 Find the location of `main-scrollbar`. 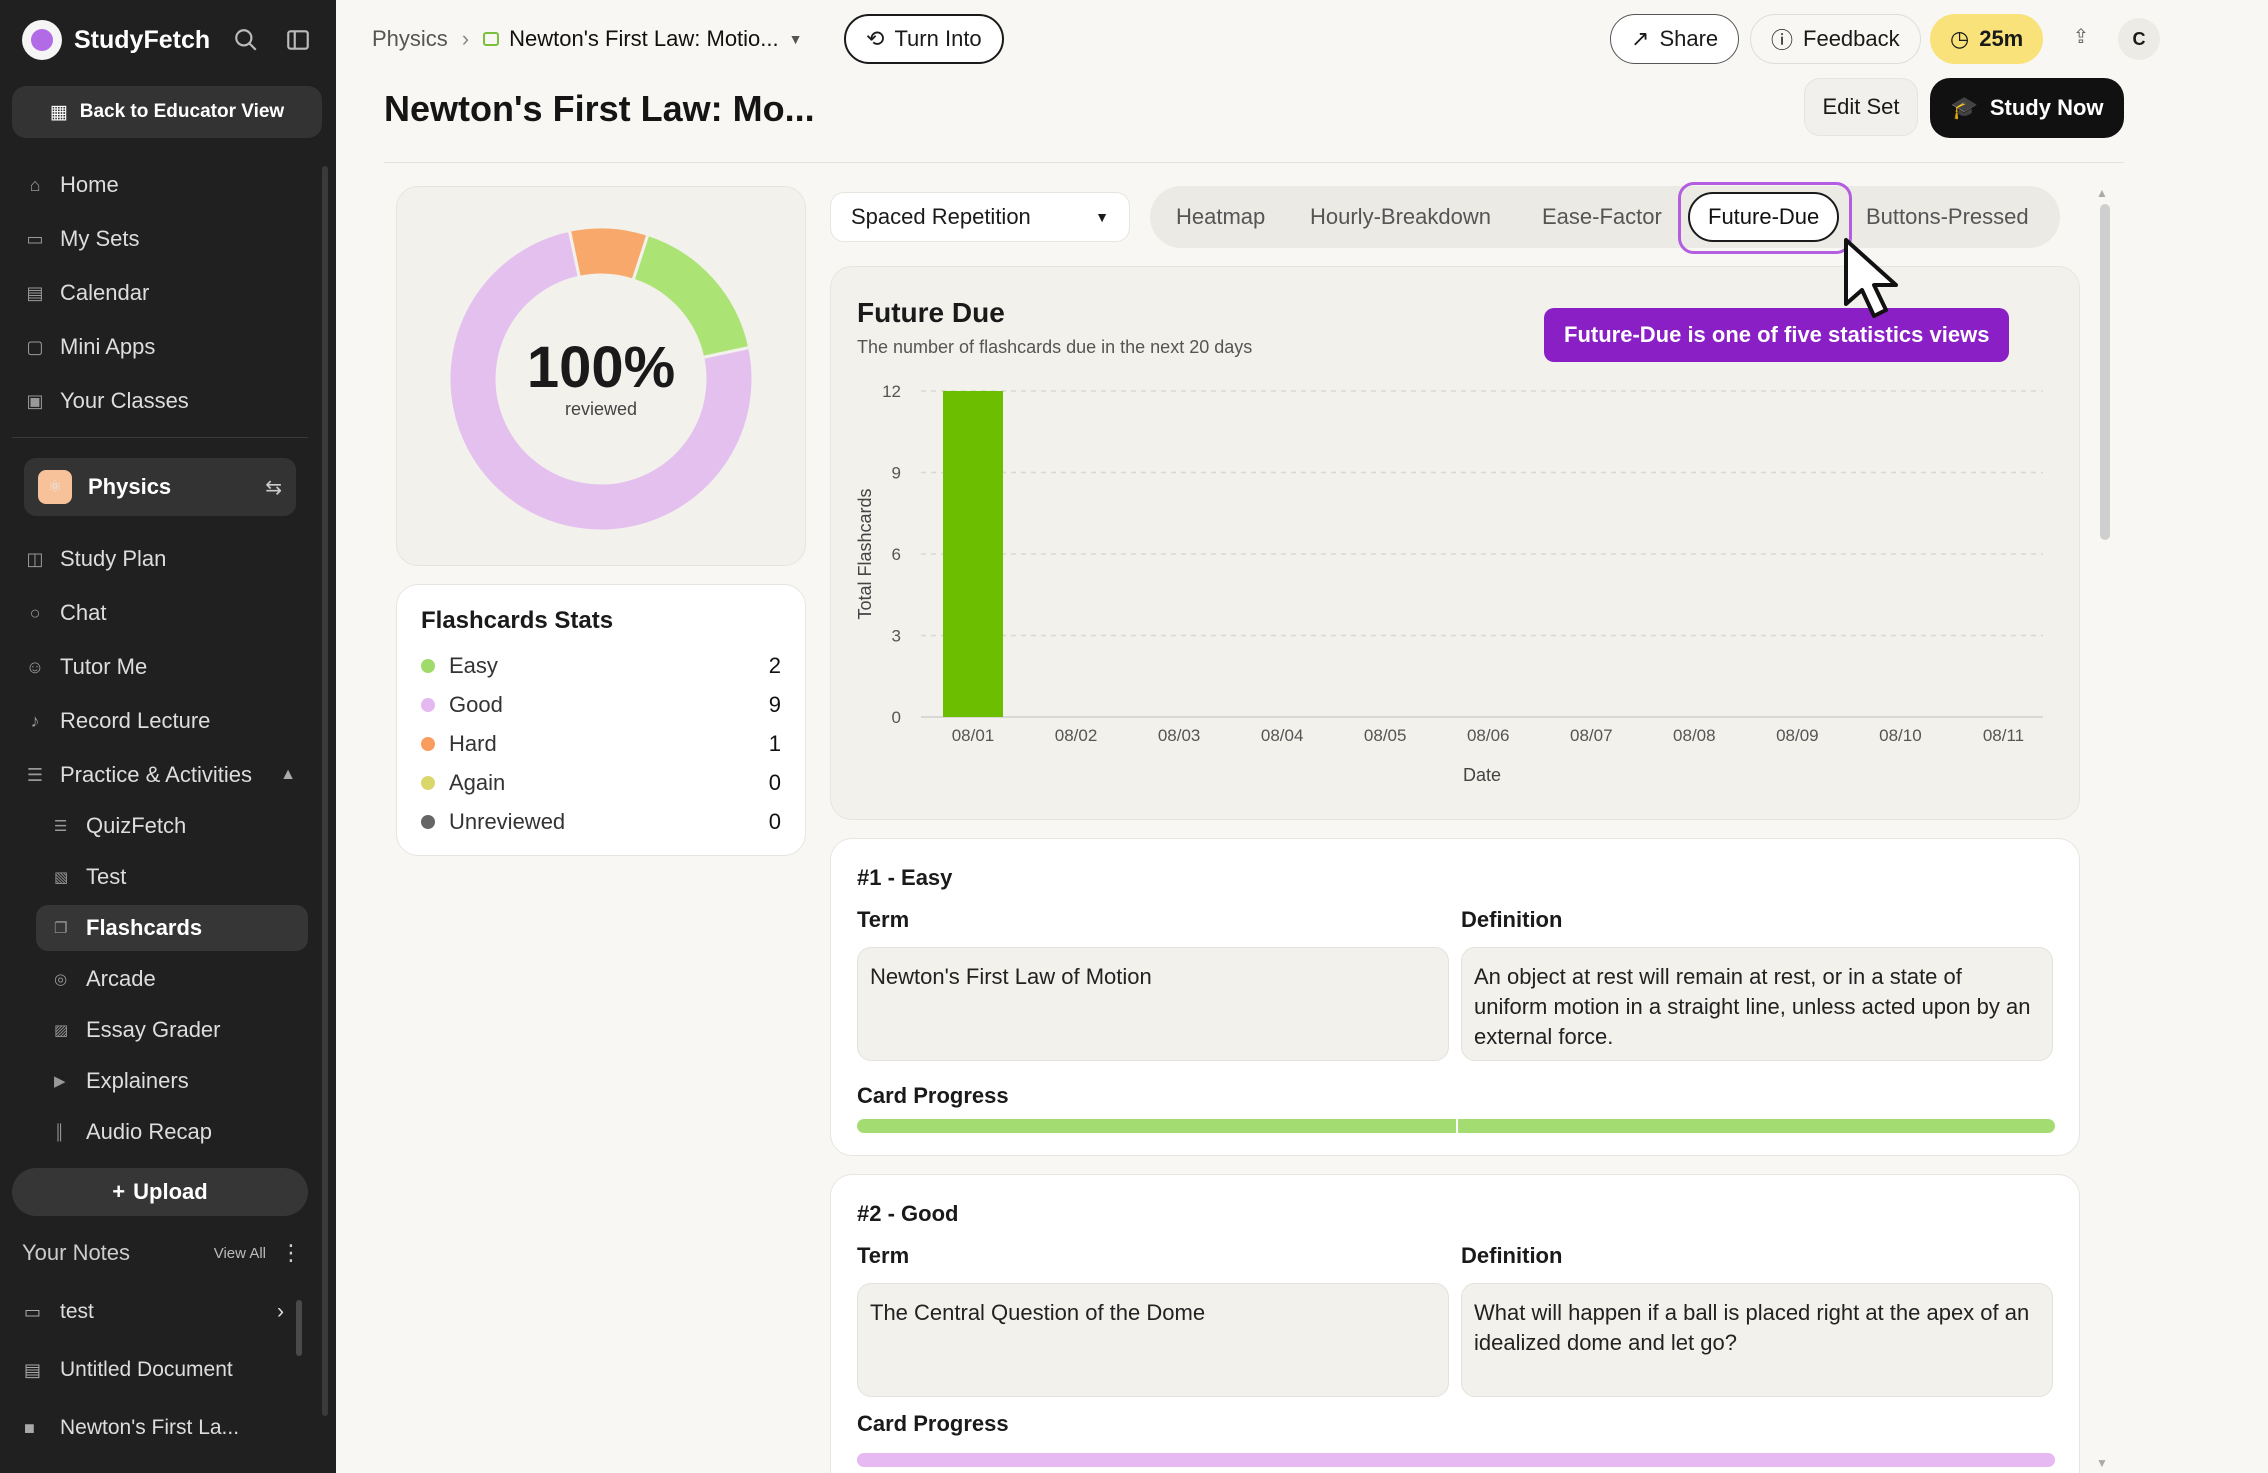

main-scrollbar is located at coordinates (2105, 372).